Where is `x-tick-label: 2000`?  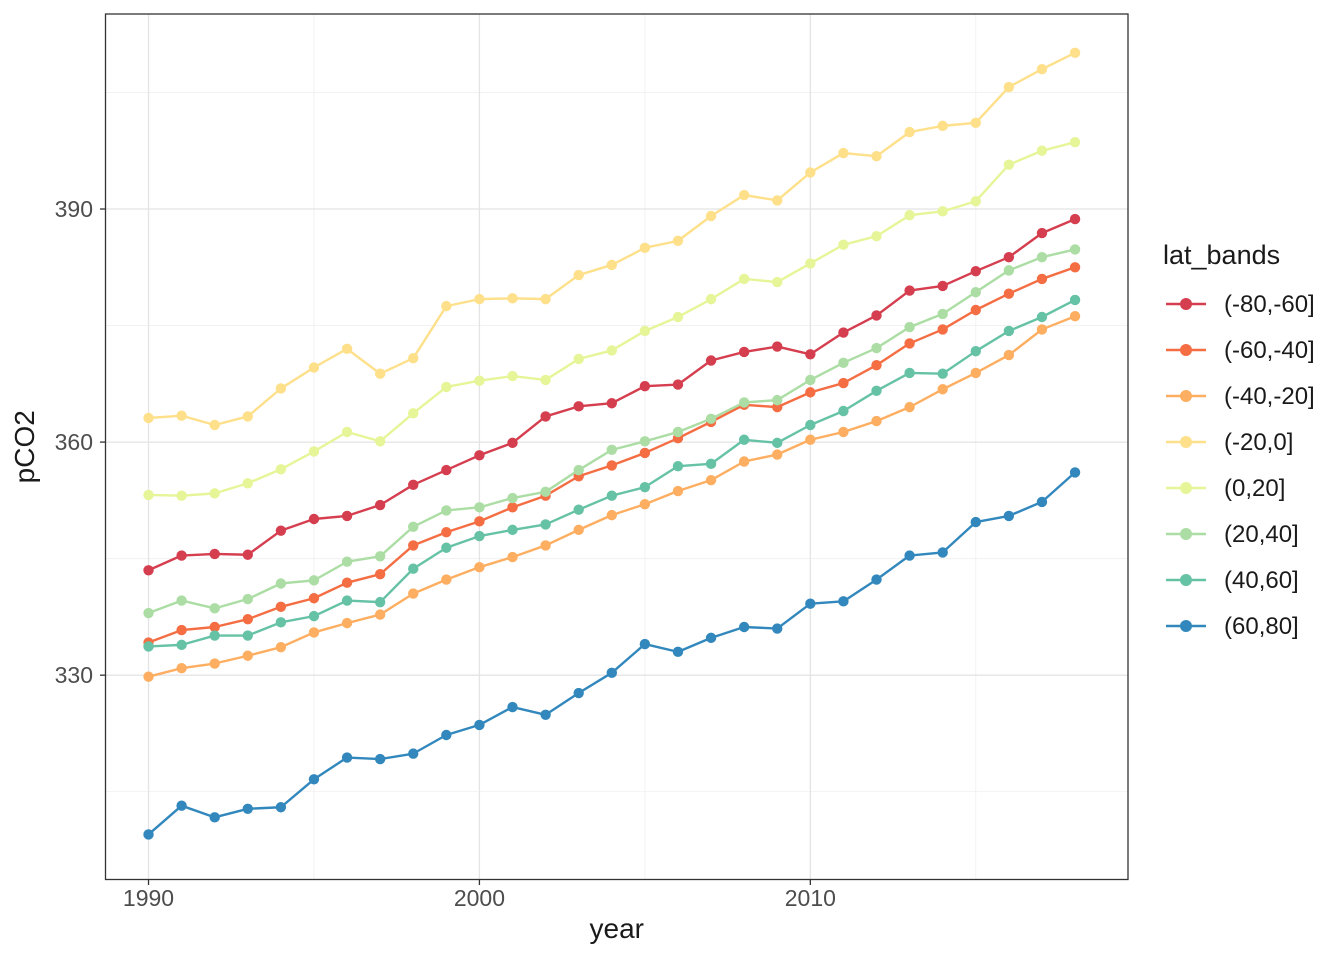
x-tick-label: 2000 is located at coordinates (479, 898).